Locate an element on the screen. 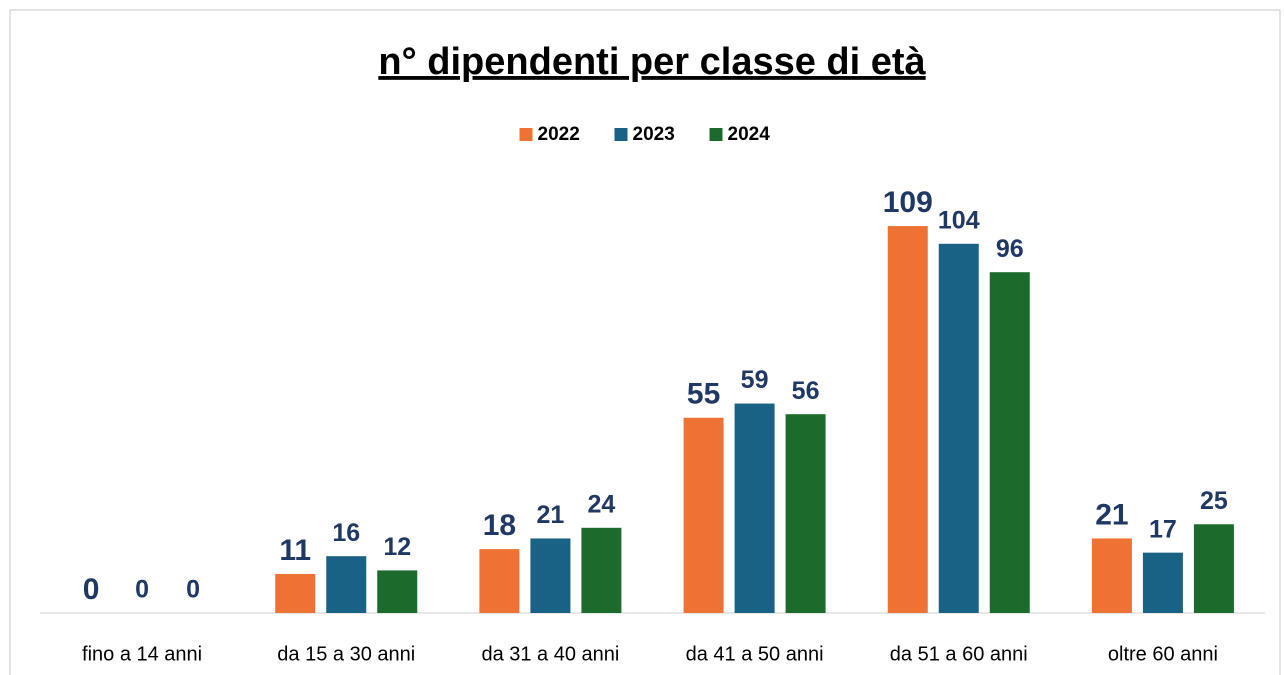 This screenshot has height=675, width=1284. legend-label: 2024 is located at coordinates (749, 134).